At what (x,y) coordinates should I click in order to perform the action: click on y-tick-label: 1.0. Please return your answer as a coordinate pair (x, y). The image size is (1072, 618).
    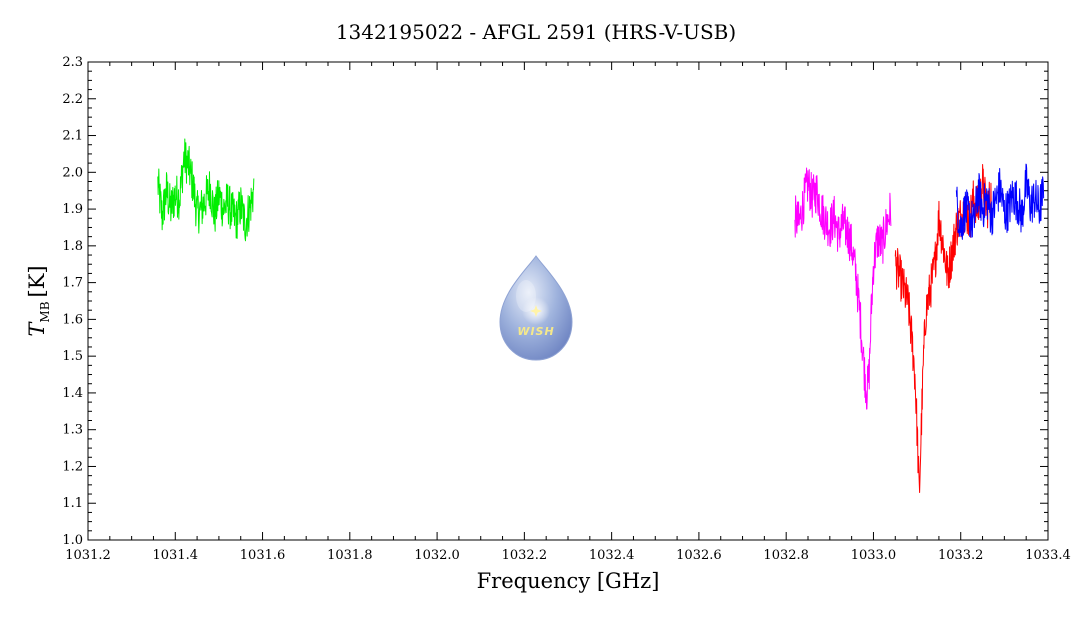
    Looking at the image, I should click on (72, 540).